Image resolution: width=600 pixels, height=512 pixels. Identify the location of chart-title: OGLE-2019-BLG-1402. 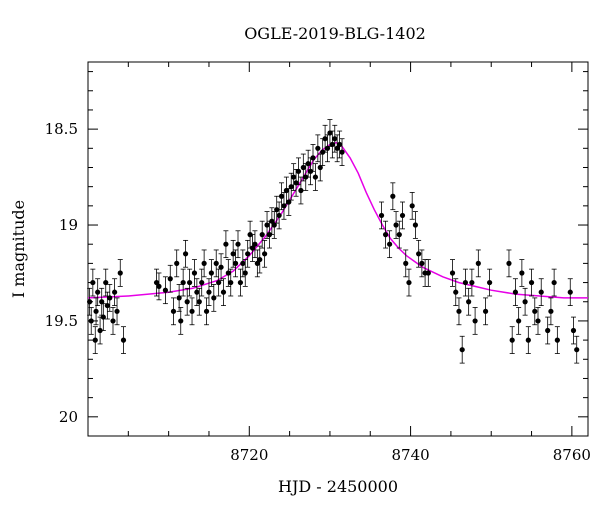
(335, 33).